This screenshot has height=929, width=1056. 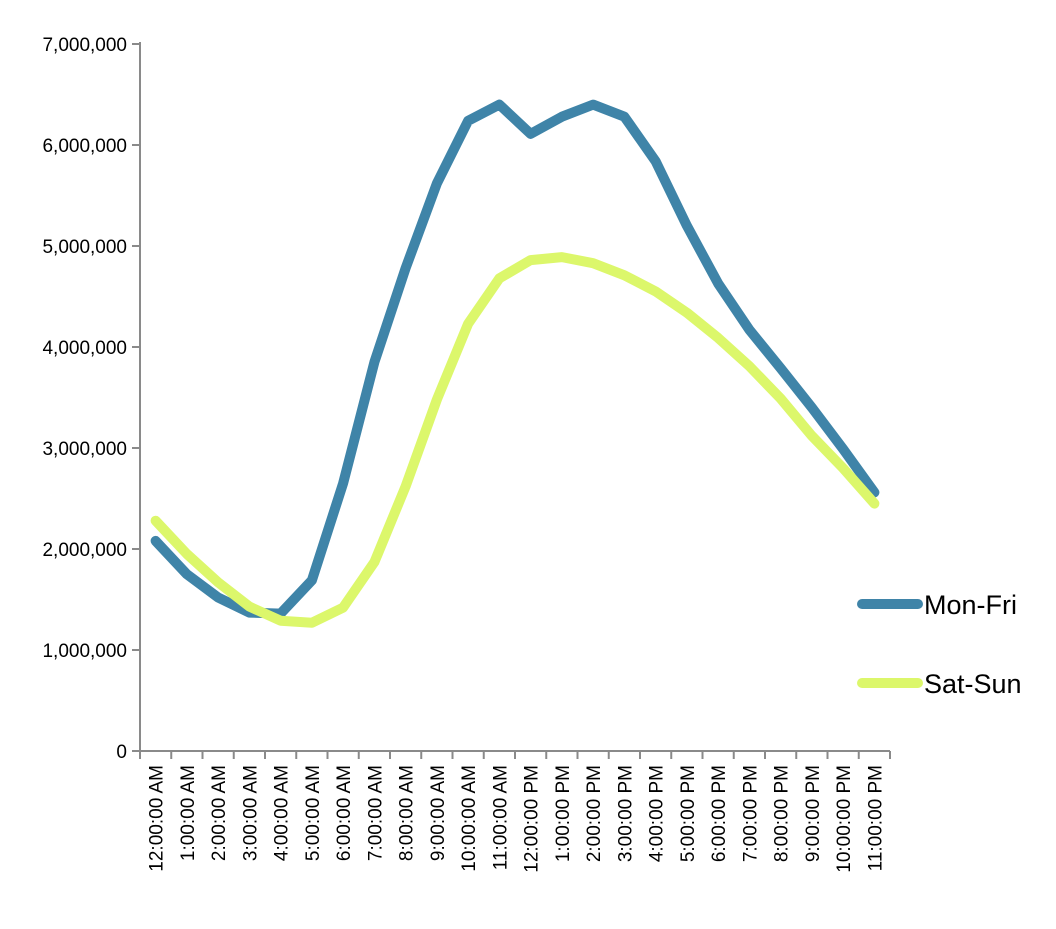 What do you see at coordinates (84, 146) in the screenshot?
I see `y-tick-label: 6,000,000` at bounding box center [84, 146].